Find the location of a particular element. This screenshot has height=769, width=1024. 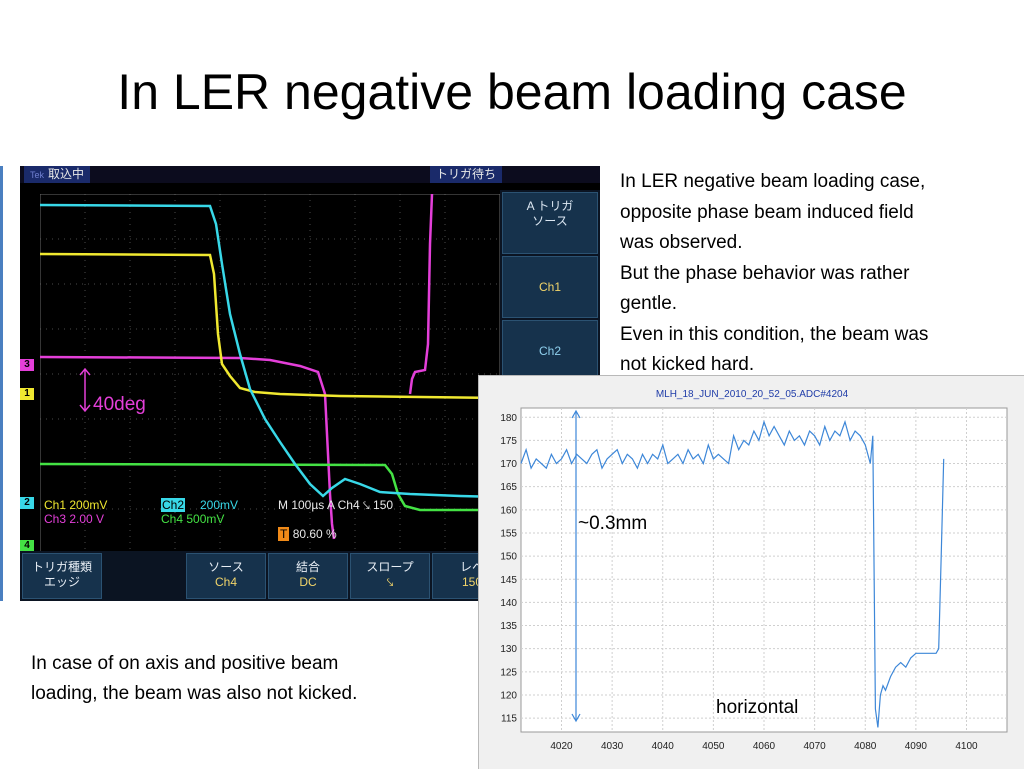

y-tick-label: 160 is located at coordinates (508, 510).